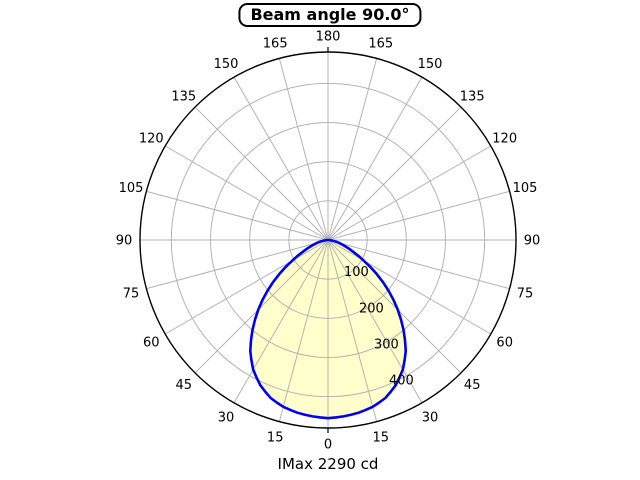 The height and width of the screenshot is (480, 640). What do you see at coordinates (328, 445) in the screenshot?
I see `angle-tick-label: 0` at bounding box center [328, 445].